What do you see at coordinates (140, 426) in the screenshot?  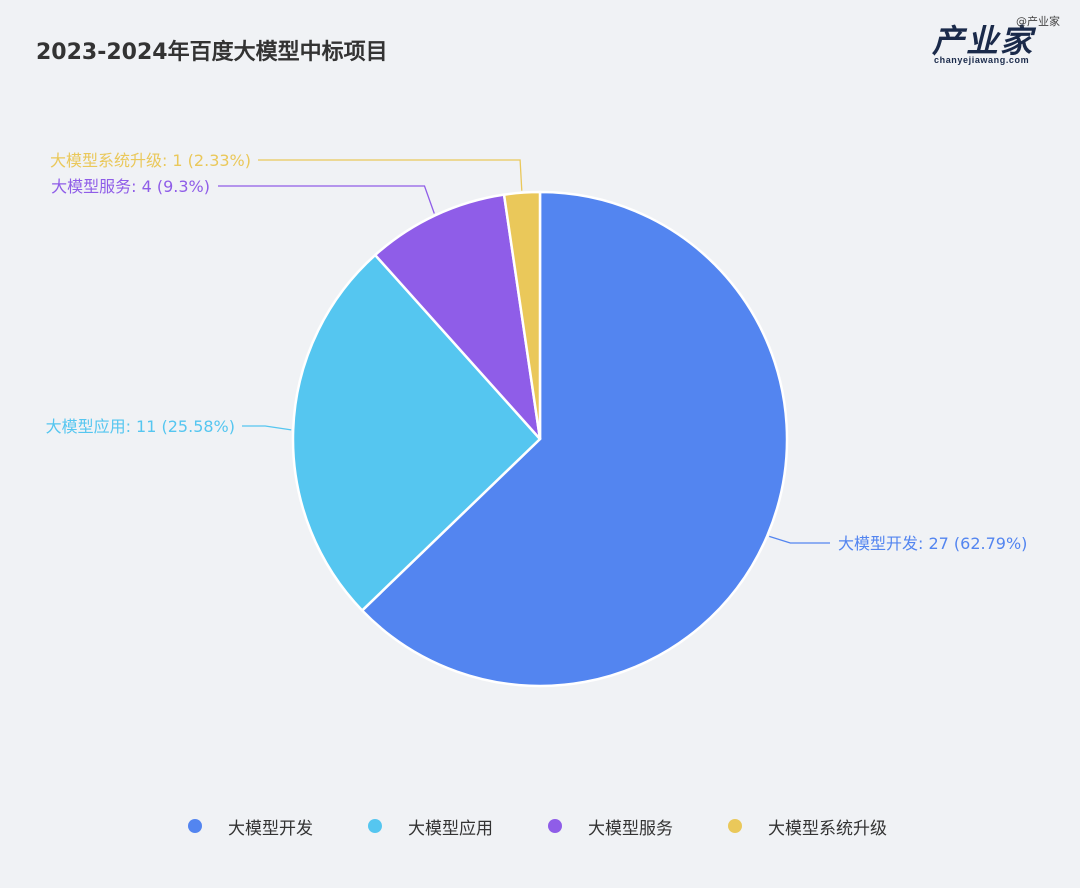 I see `data-label-2: 大模型应用: 11 (25.58%)` at bounding box center [140, 426].